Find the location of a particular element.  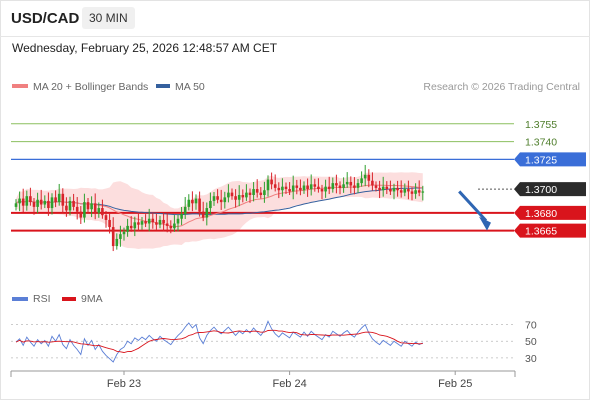

ma20-legend-swatch is located at coordinates (20, 86).